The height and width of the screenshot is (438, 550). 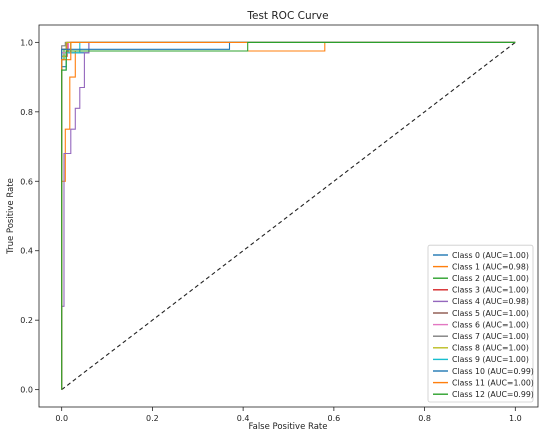 What do you see at coordinates (490, 324) in the screenshot?
I see `legend-entry: Class 6 (AUC=1.00)` at bounding box center [490, 324].